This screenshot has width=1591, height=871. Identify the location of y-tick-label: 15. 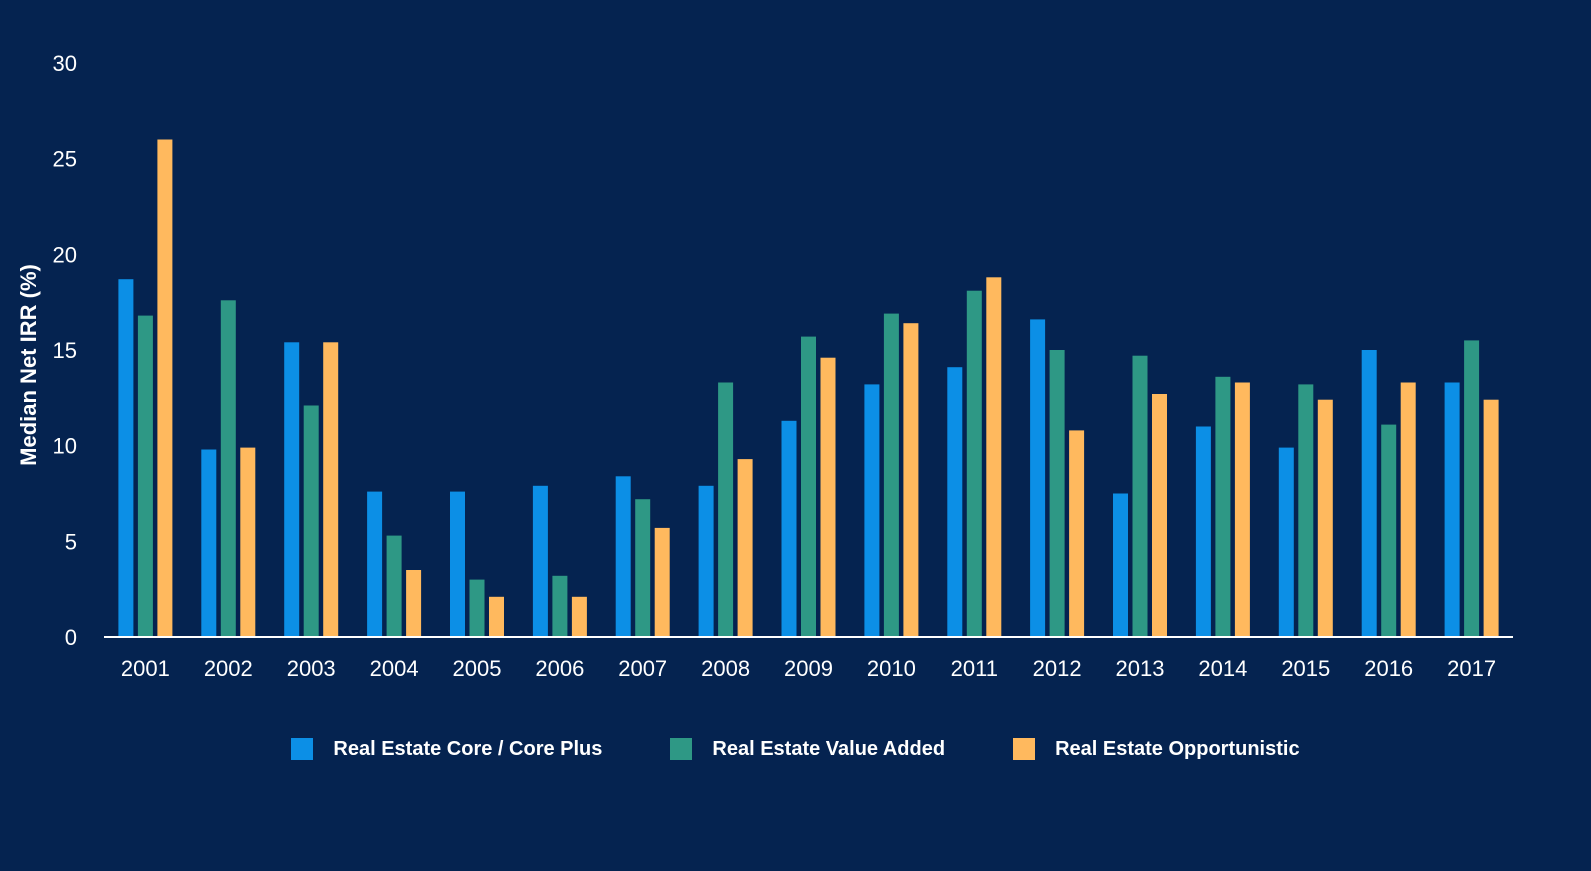
(65, 350).